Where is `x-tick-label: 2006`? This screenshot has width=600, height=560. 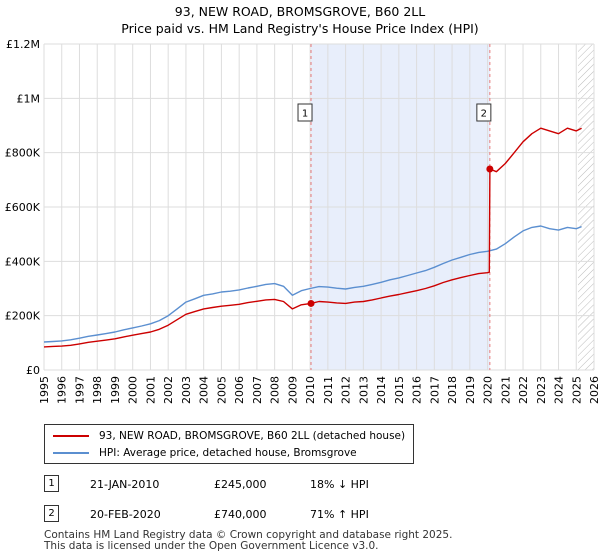 x-tick-label: 2006 is located at coordinates (239, 390).